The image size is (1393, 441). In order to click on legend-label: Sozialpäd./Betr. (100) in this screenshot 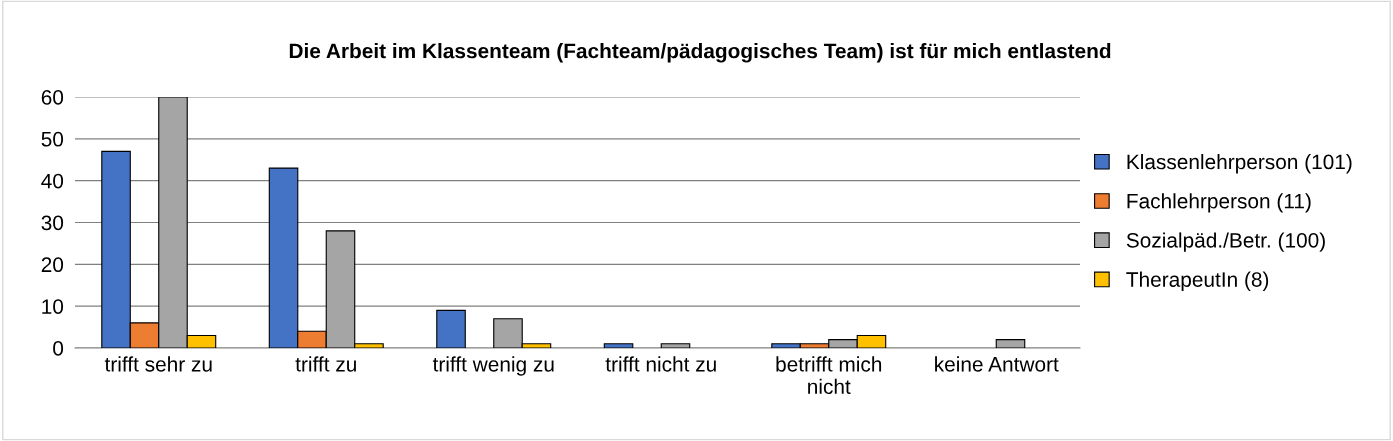, I will do `click(1225, 242)`.